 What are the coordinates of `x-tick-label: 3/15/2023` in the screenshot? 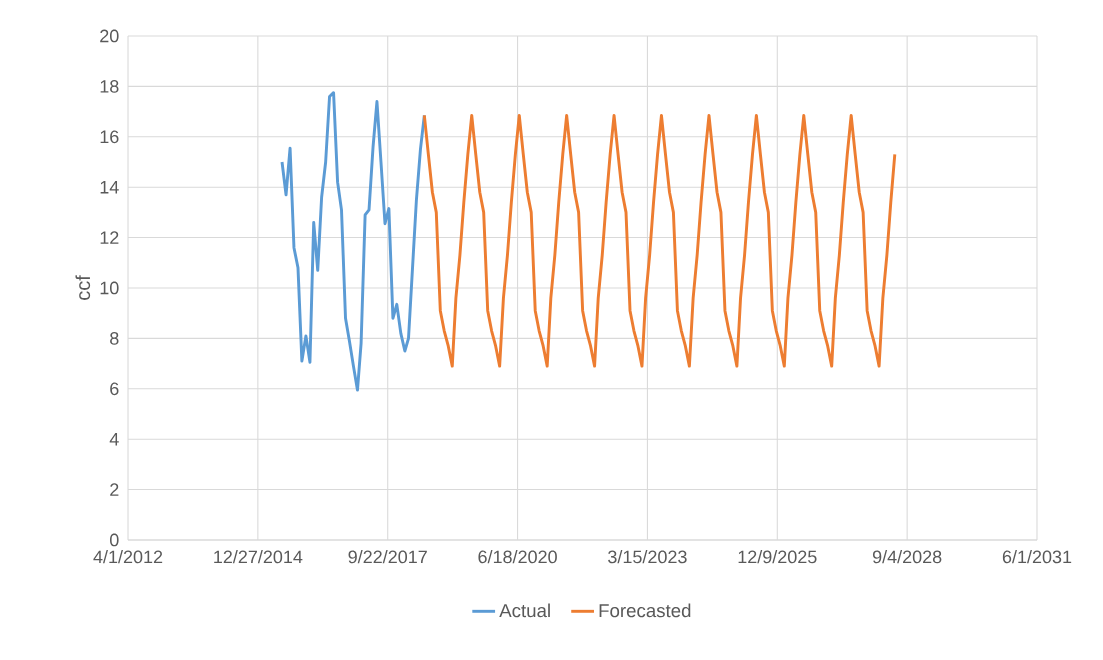 It's located at (647, 557).